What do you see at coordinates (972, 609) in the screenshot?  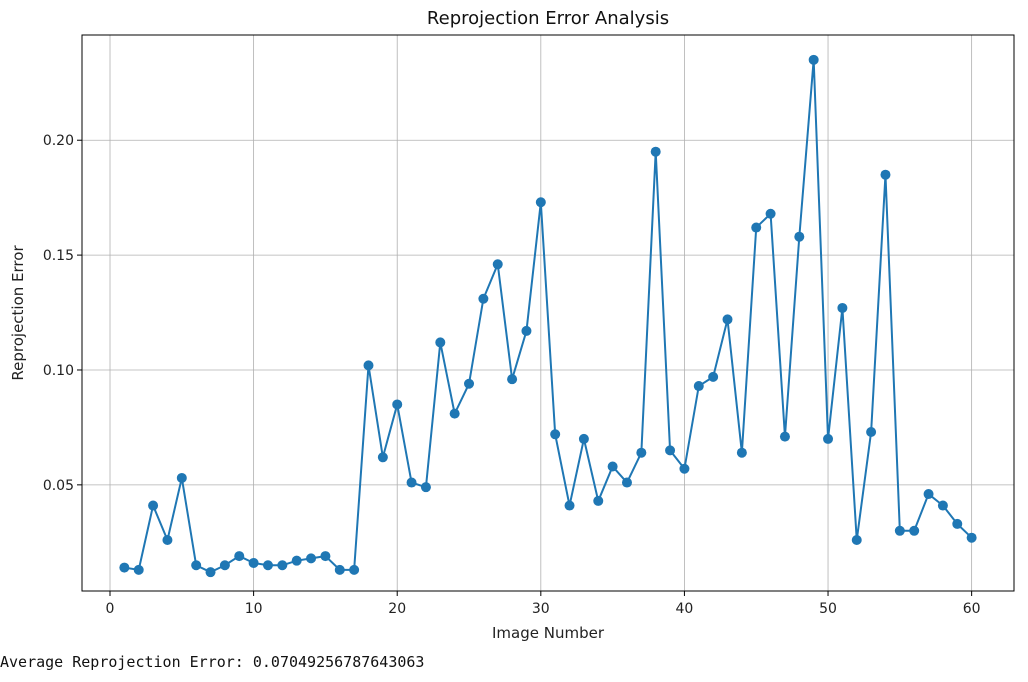 I see `x-tick-label: 60` at bounding box center [972, 609].